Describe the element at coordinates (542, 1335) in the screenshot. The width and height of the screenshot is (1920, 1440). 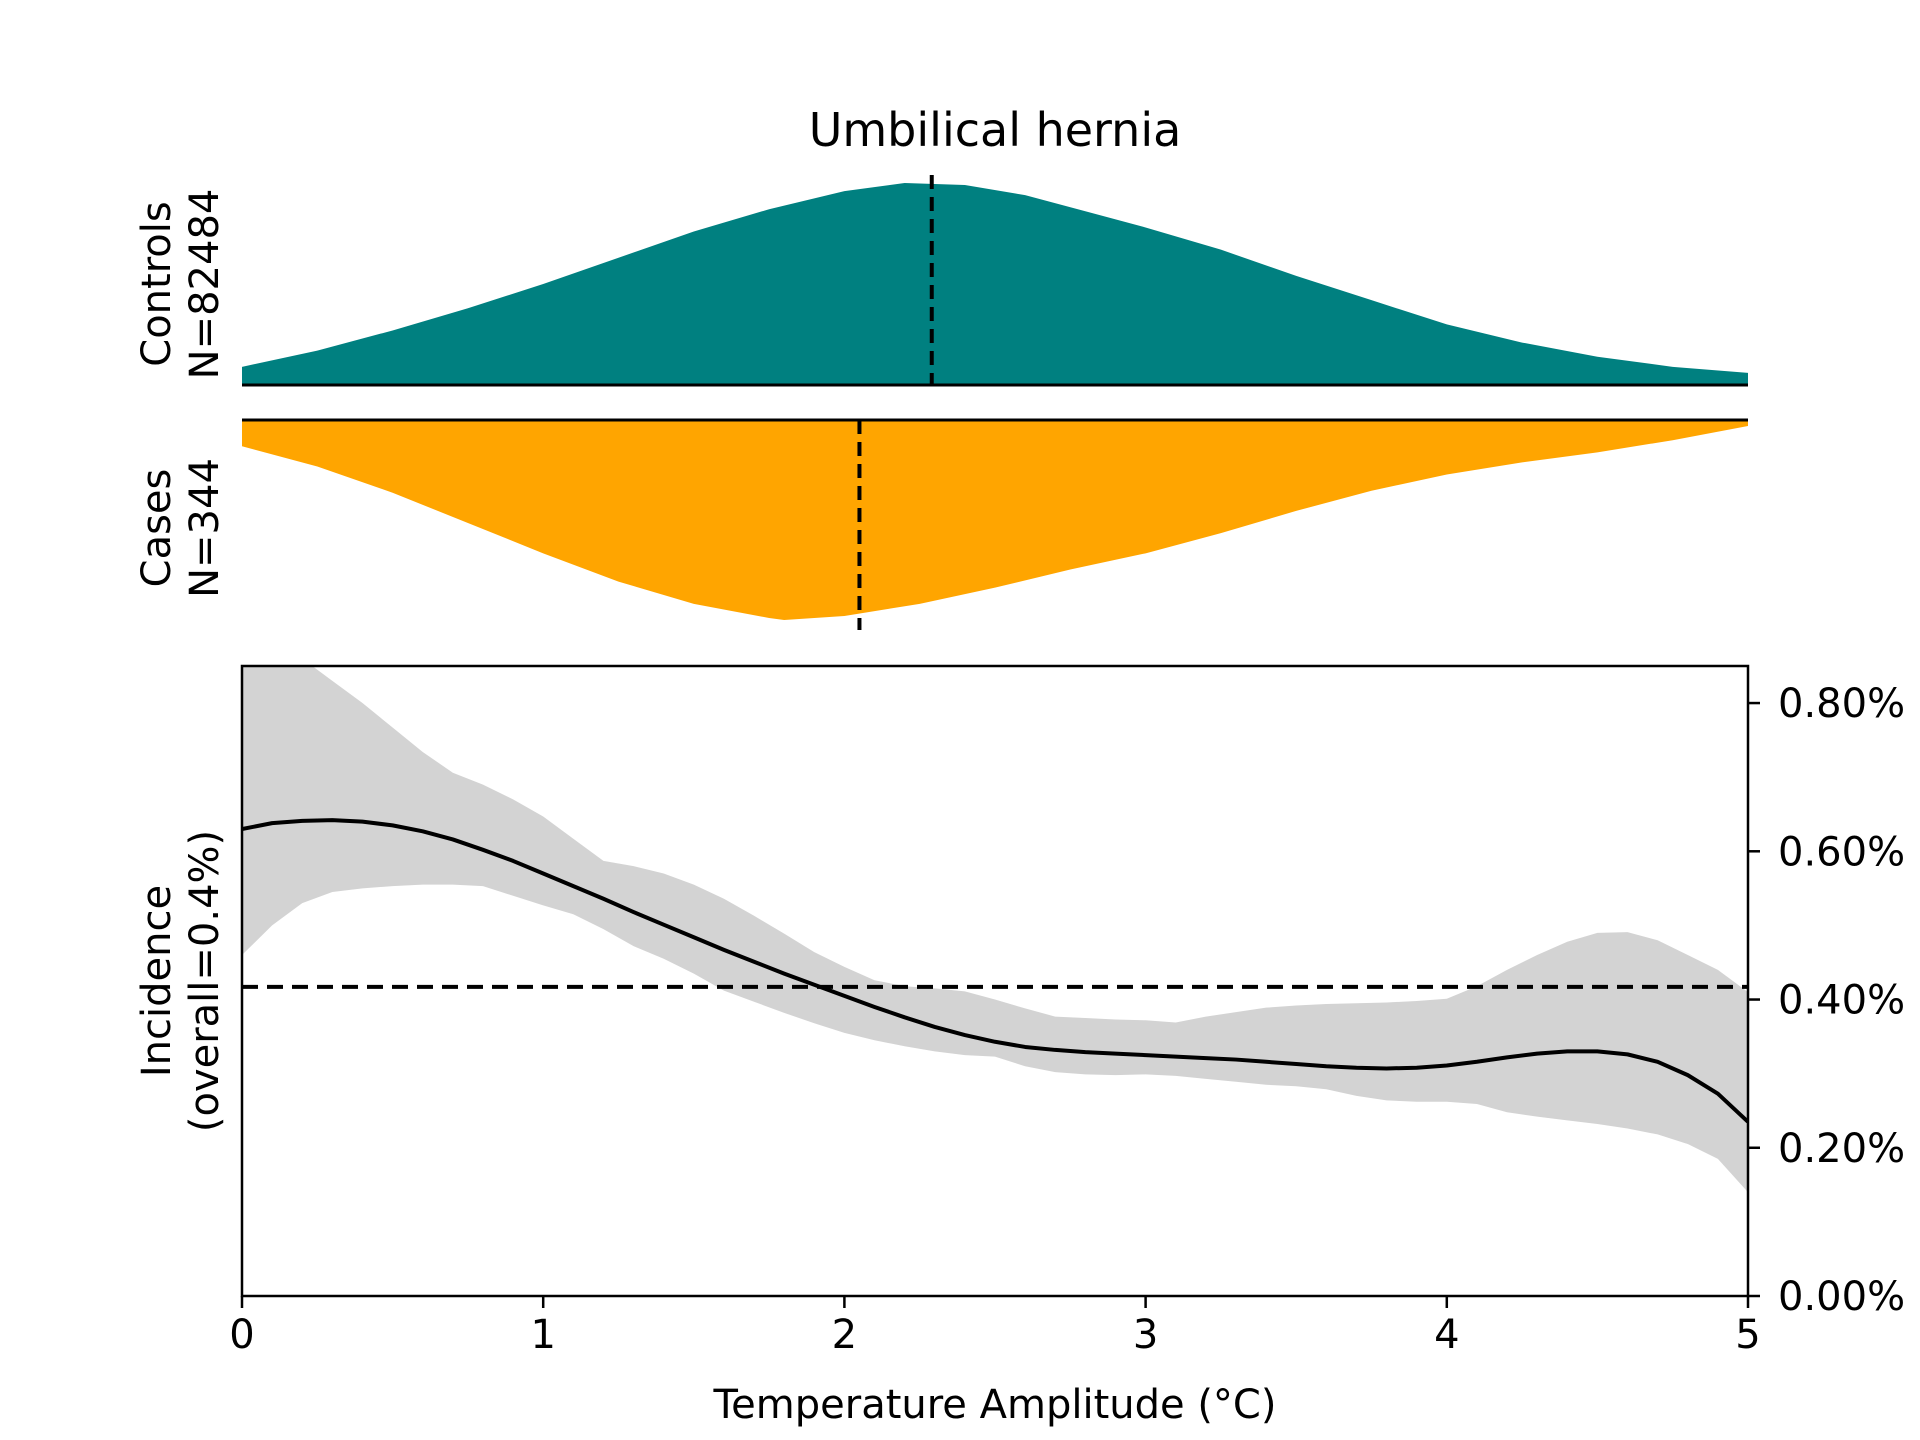
I see `x-tick-label: 1` at that location.